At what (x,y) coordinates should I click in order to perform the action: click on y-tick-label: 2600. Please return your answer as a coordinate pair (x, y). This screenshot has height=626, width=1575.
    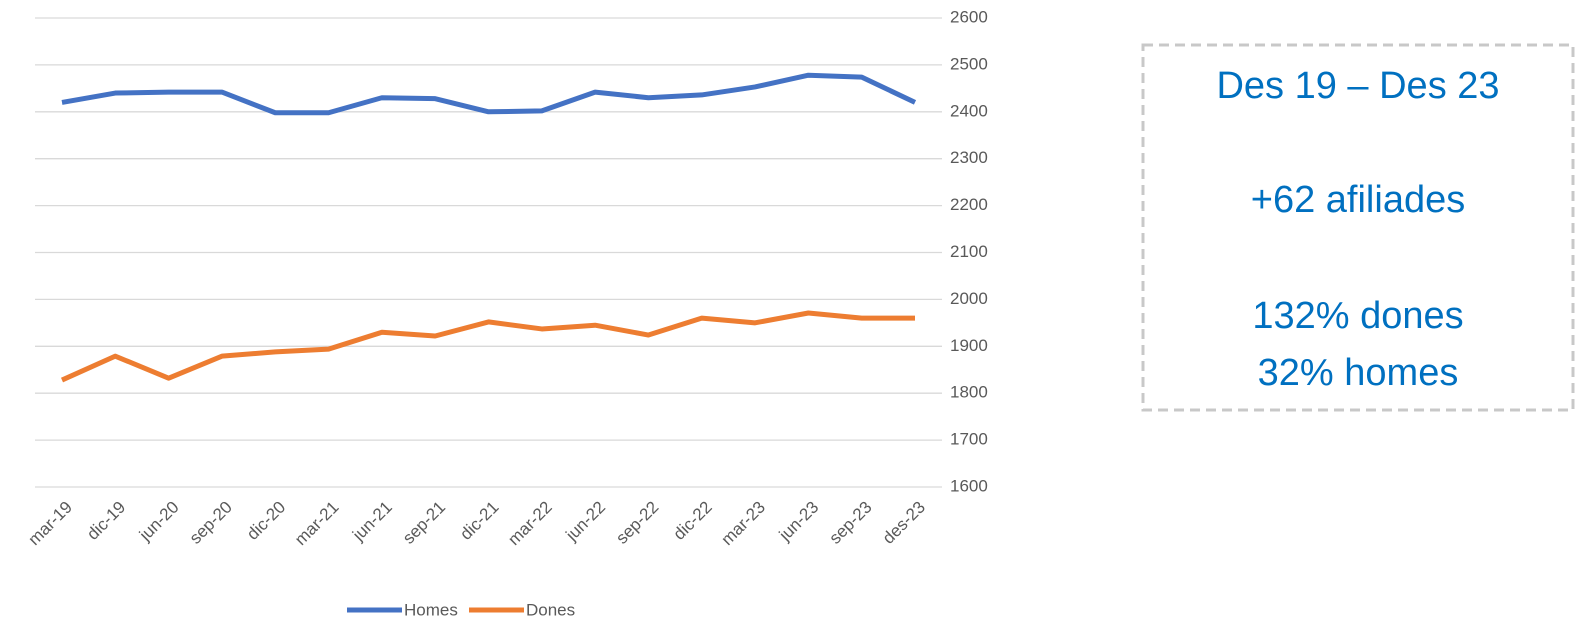
    Looking at the image, I should click on (969, 16).